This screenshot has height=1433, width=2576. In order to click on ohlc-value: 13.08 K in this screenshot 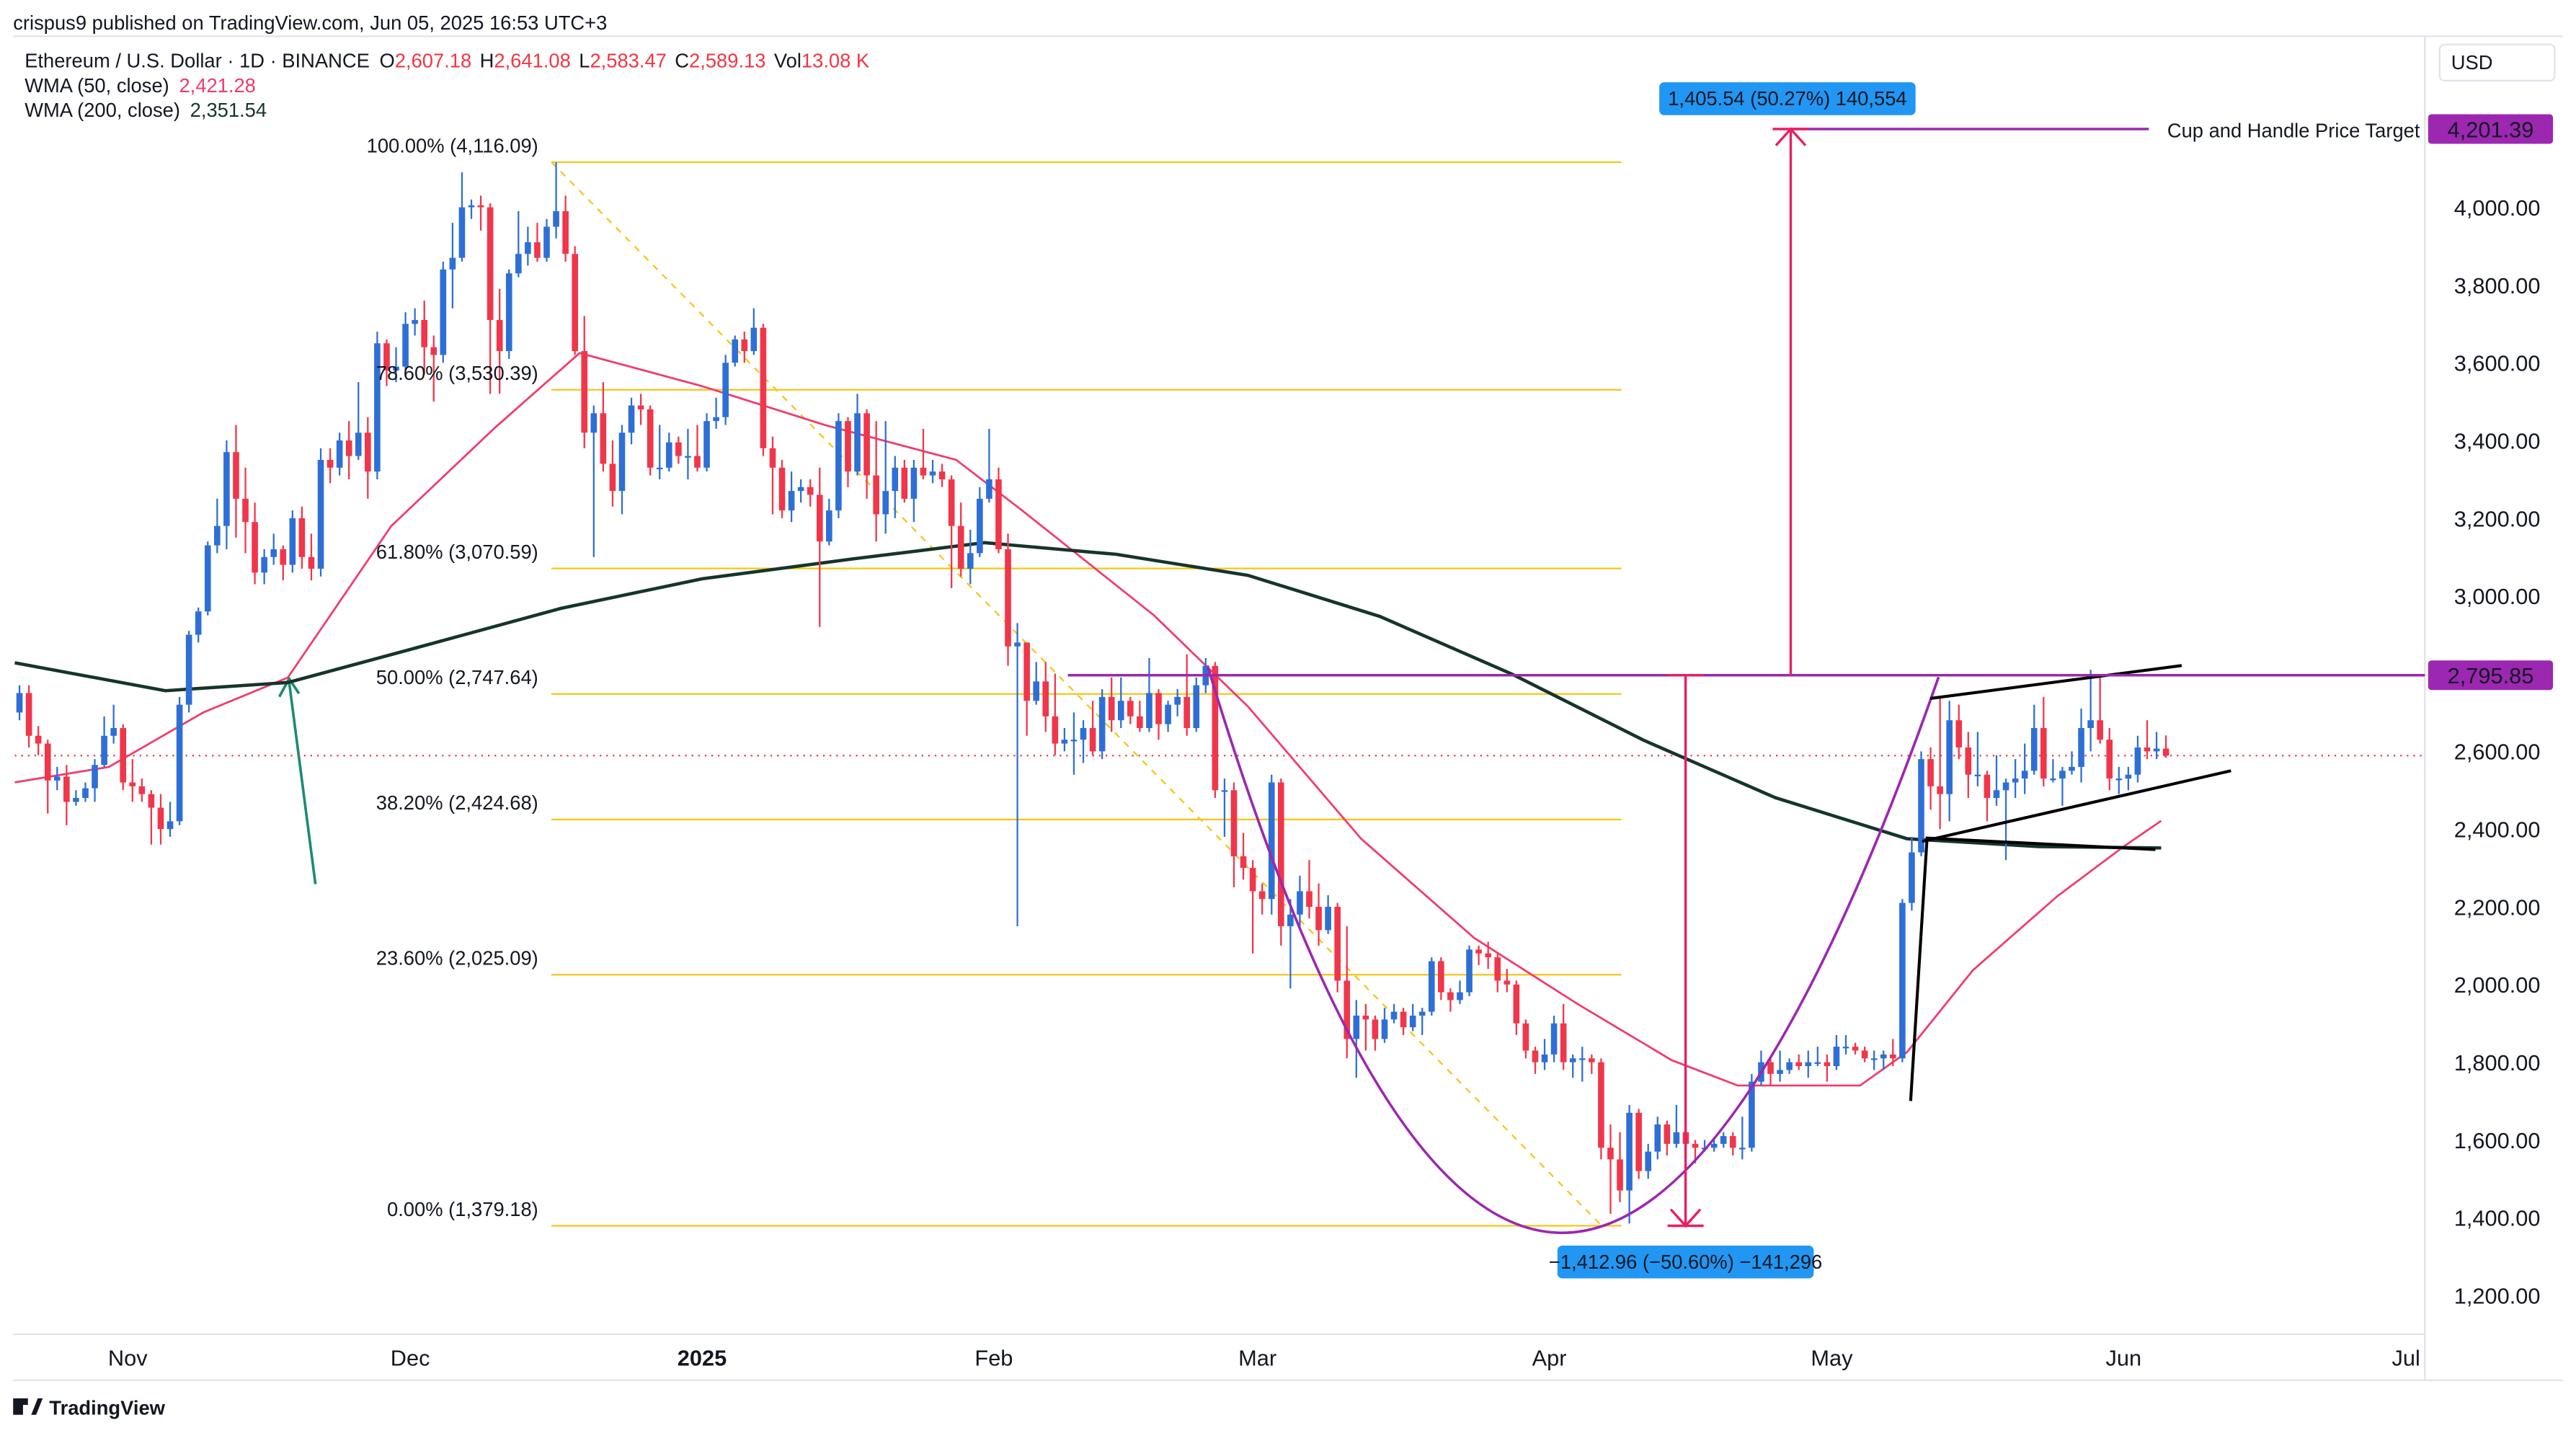, I will do `click(835, 61)`.